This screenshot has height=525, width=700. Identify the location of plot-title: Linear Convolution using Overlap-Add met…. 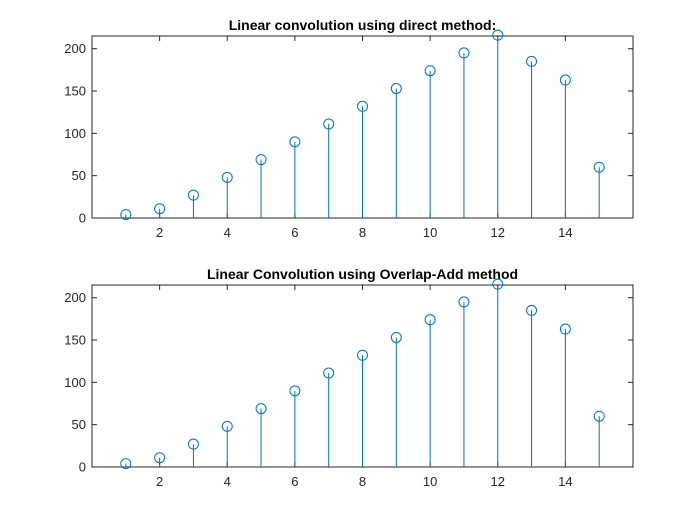
(362, 274).